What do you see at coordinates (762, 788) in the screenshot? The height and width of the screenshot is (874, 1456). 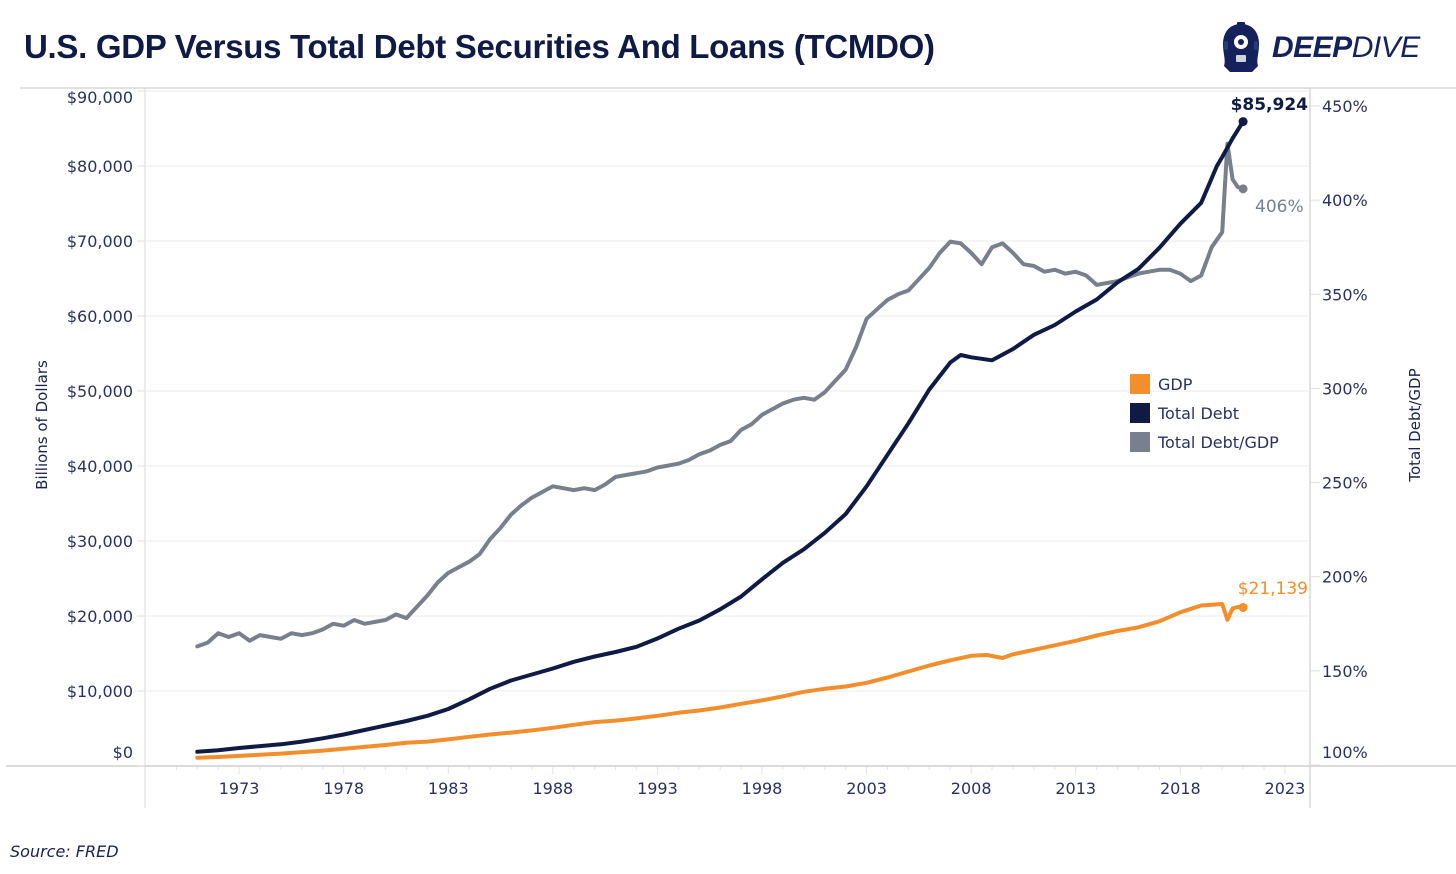 I see `x-tick-label: 1998` at bounding box center [762, 788].